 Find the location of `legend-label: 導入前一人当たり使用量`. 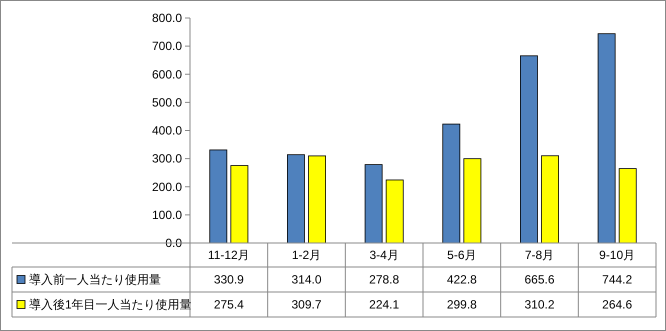

legend-label: 導入前一人当たり使用量 is located at coordinates (95, 279).